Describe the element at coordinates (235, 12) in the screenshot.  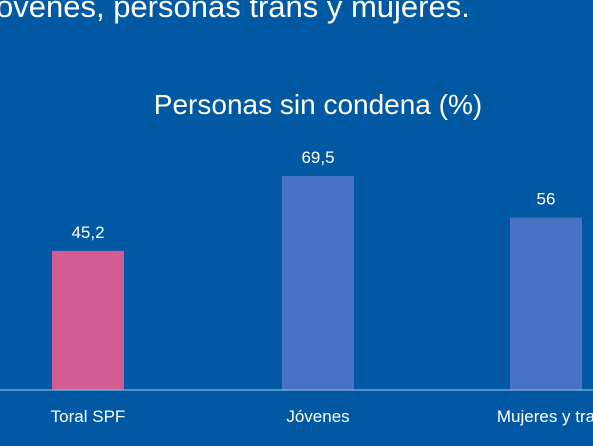
I see `slide-headline: óvenes, personas trans y mujeres.` at that location.